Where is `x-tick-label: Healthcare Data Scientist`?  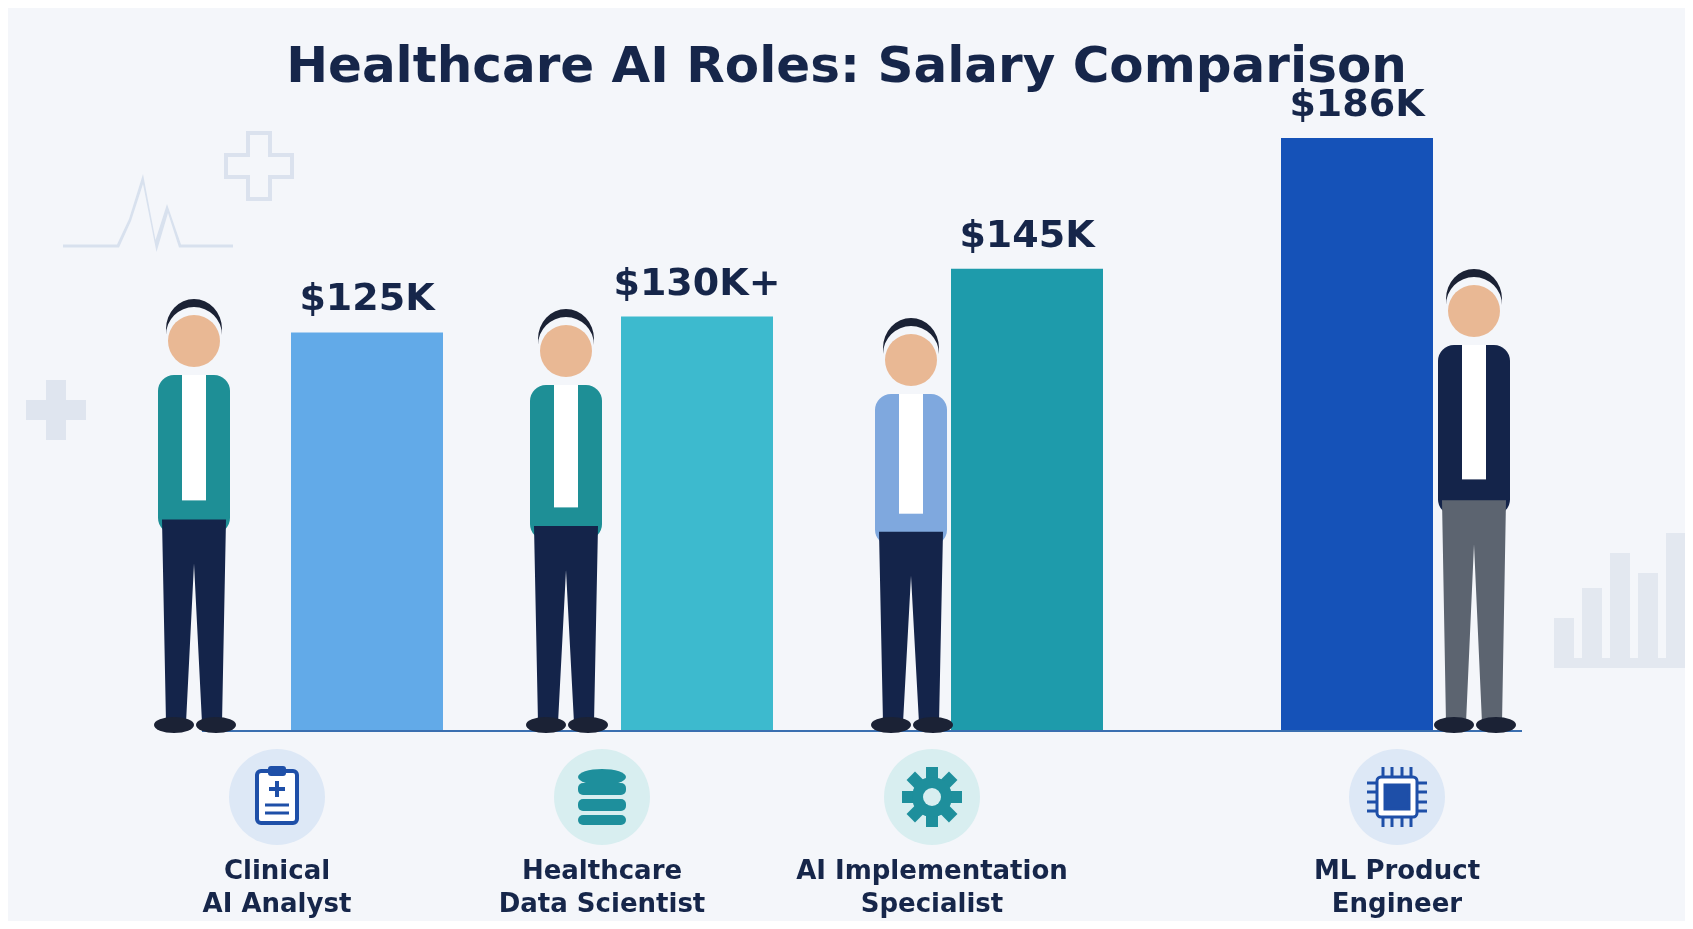
x-tick-label: Healthcare Data Scientist is located at coordinates (602, 886).